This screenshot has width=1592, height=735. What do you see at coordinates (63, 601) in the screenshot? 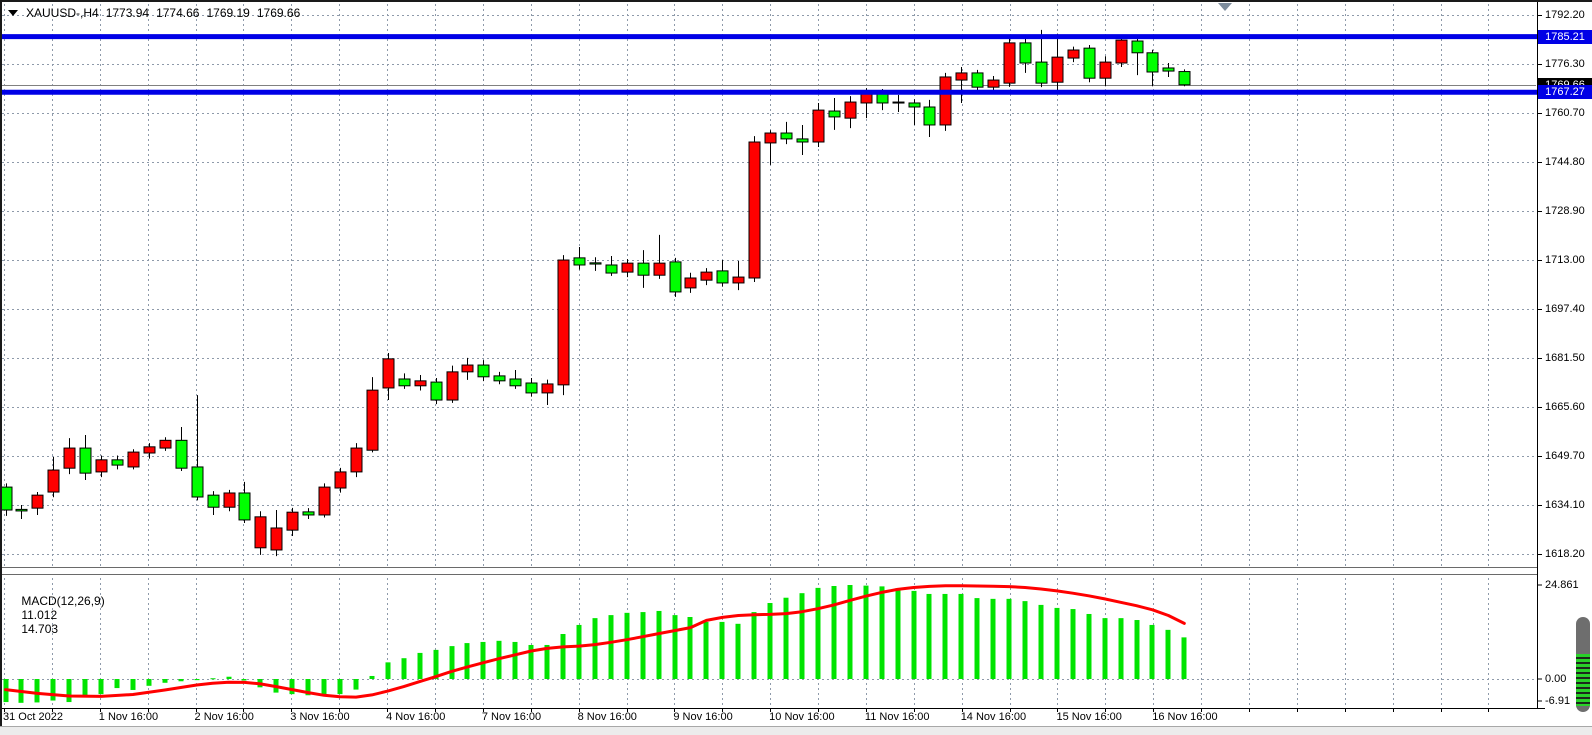
I see `indicator-name: MACD(12,26,9)` at bounding box center [63, 601].